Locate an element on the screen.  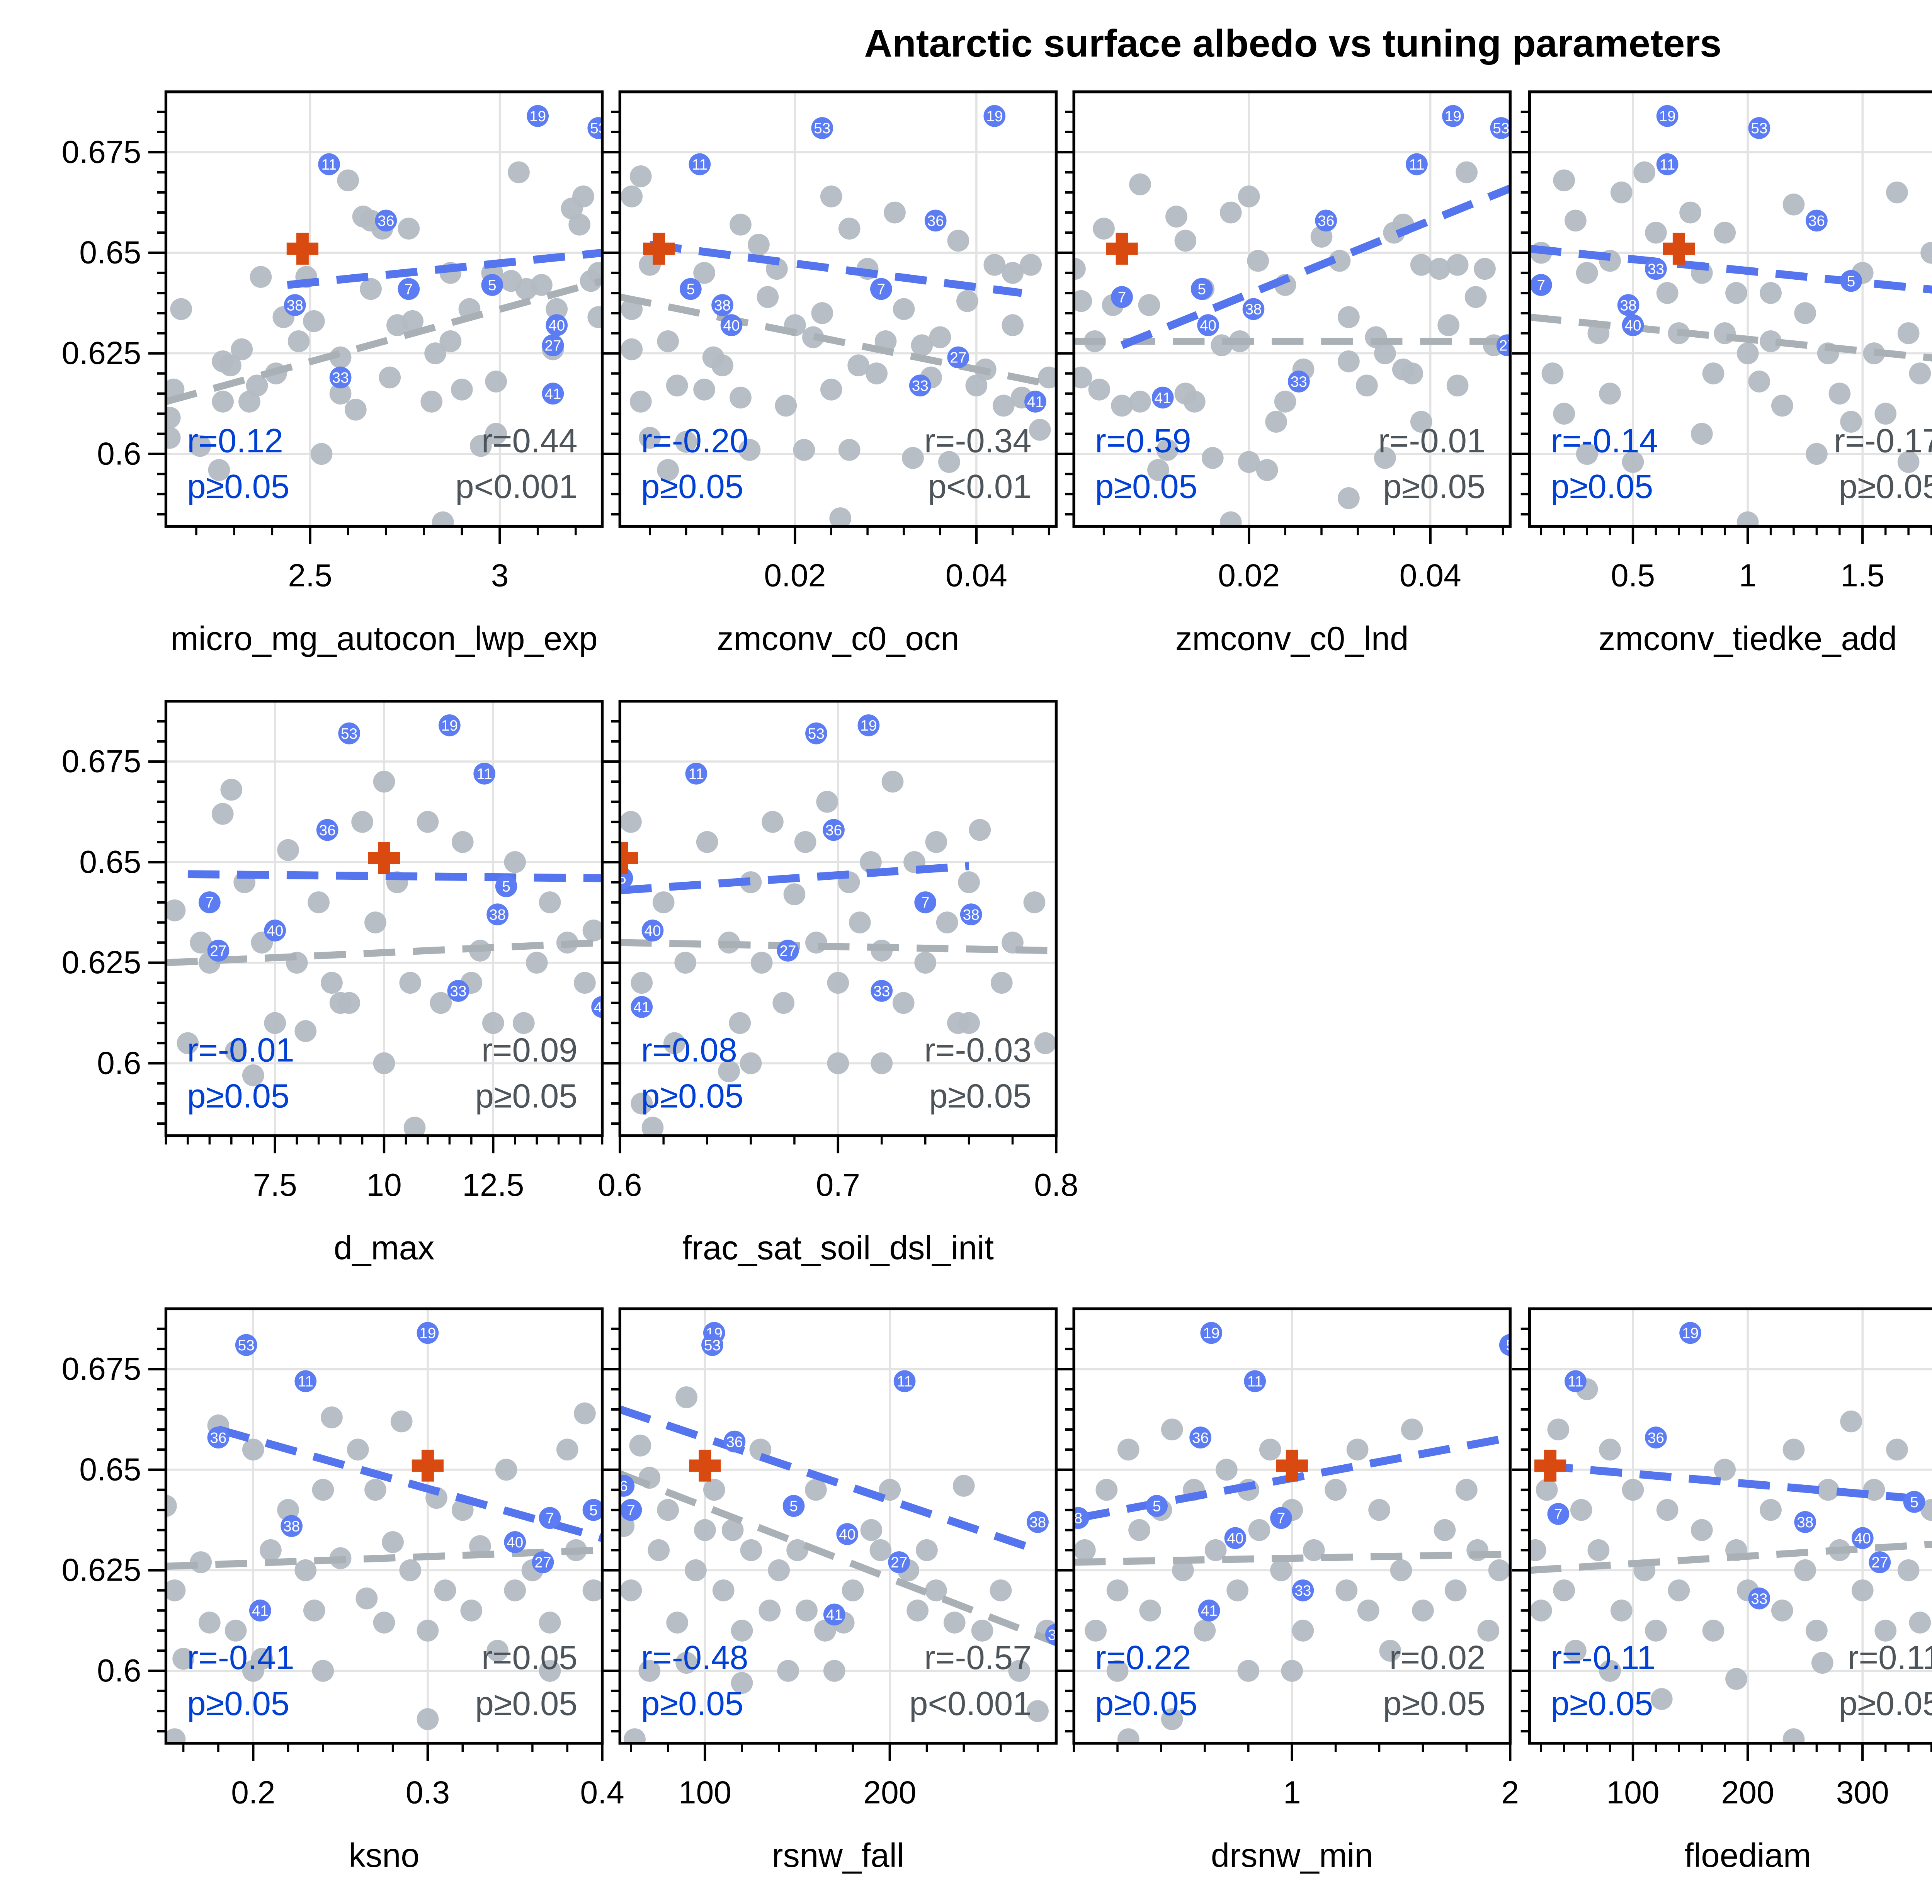
stat-r-ppe-all: r=0.44 is located at coordinates (529, 441).